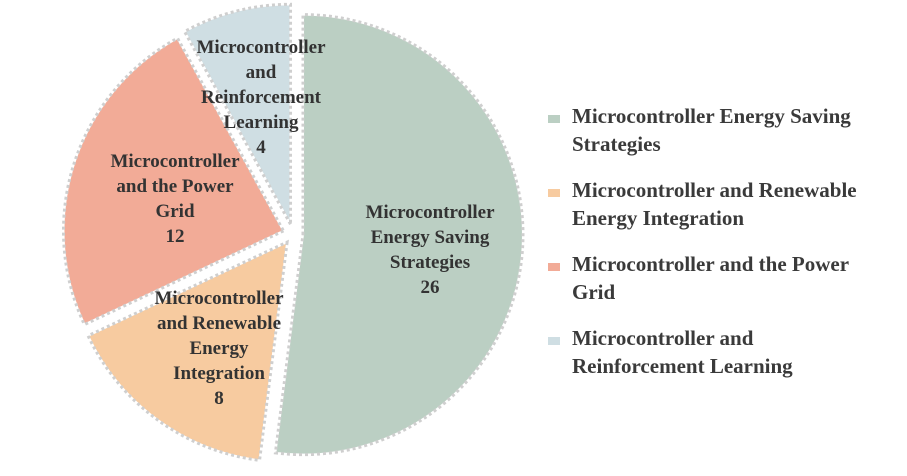 The image size is (907, 476). Describe the element at coordinates (710, 278) in the screenshot. I see `legend-label-3: Microcontroller and the Power Grid` at that location.